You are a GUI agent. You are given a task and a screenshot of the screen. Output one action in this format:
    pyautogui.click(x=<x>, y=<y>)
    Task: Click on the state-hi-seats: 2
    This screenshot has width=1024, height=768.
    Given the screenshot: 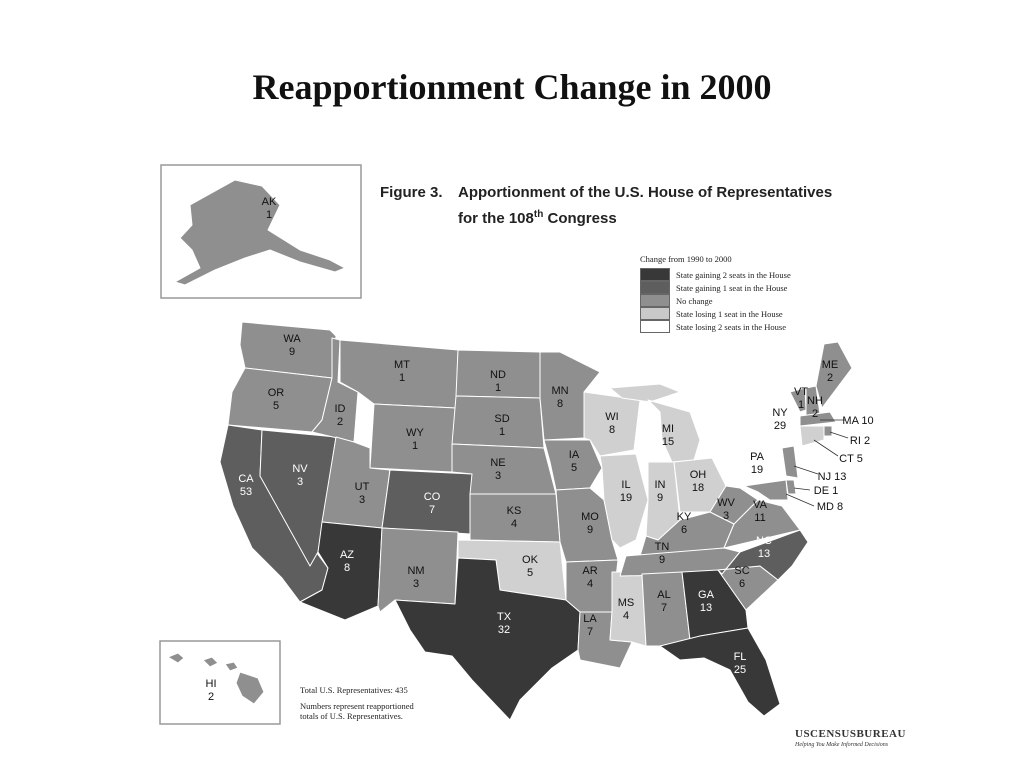 What is the action you would take?
    pyautogui.click(x=211, y=697)
    